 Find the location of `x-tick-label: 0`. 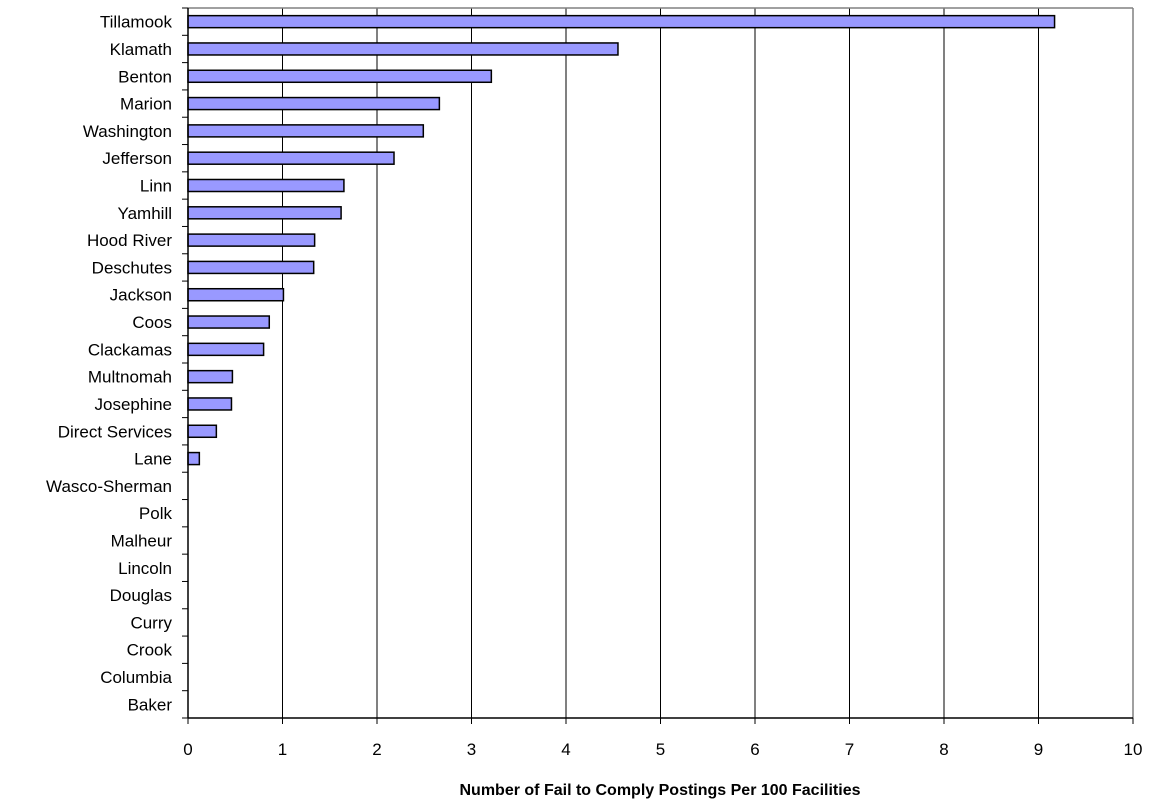

x-tick-label: 0 is located at coordinates (187, 749).